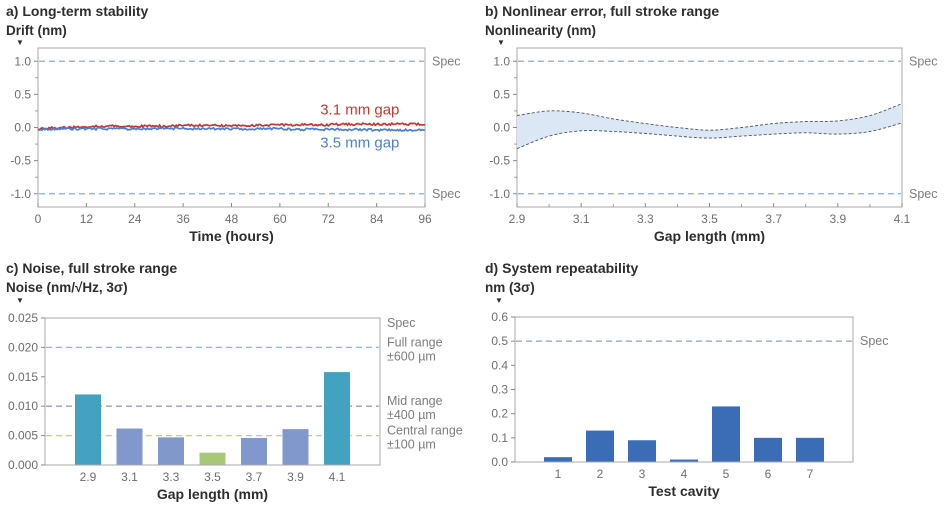  I want to click on panel-title: b) Nonlinear error, full stroke range, so click(602, 11).